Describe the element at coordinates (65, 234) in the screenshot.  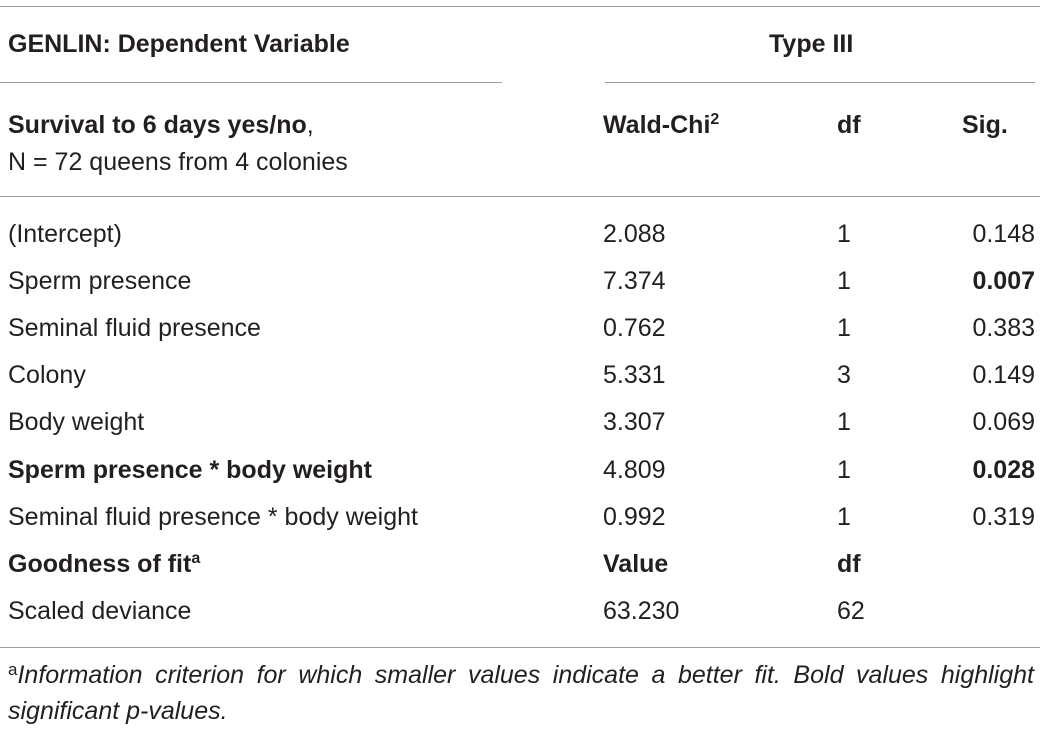
I see `row-label: (Intercept)` at that location.